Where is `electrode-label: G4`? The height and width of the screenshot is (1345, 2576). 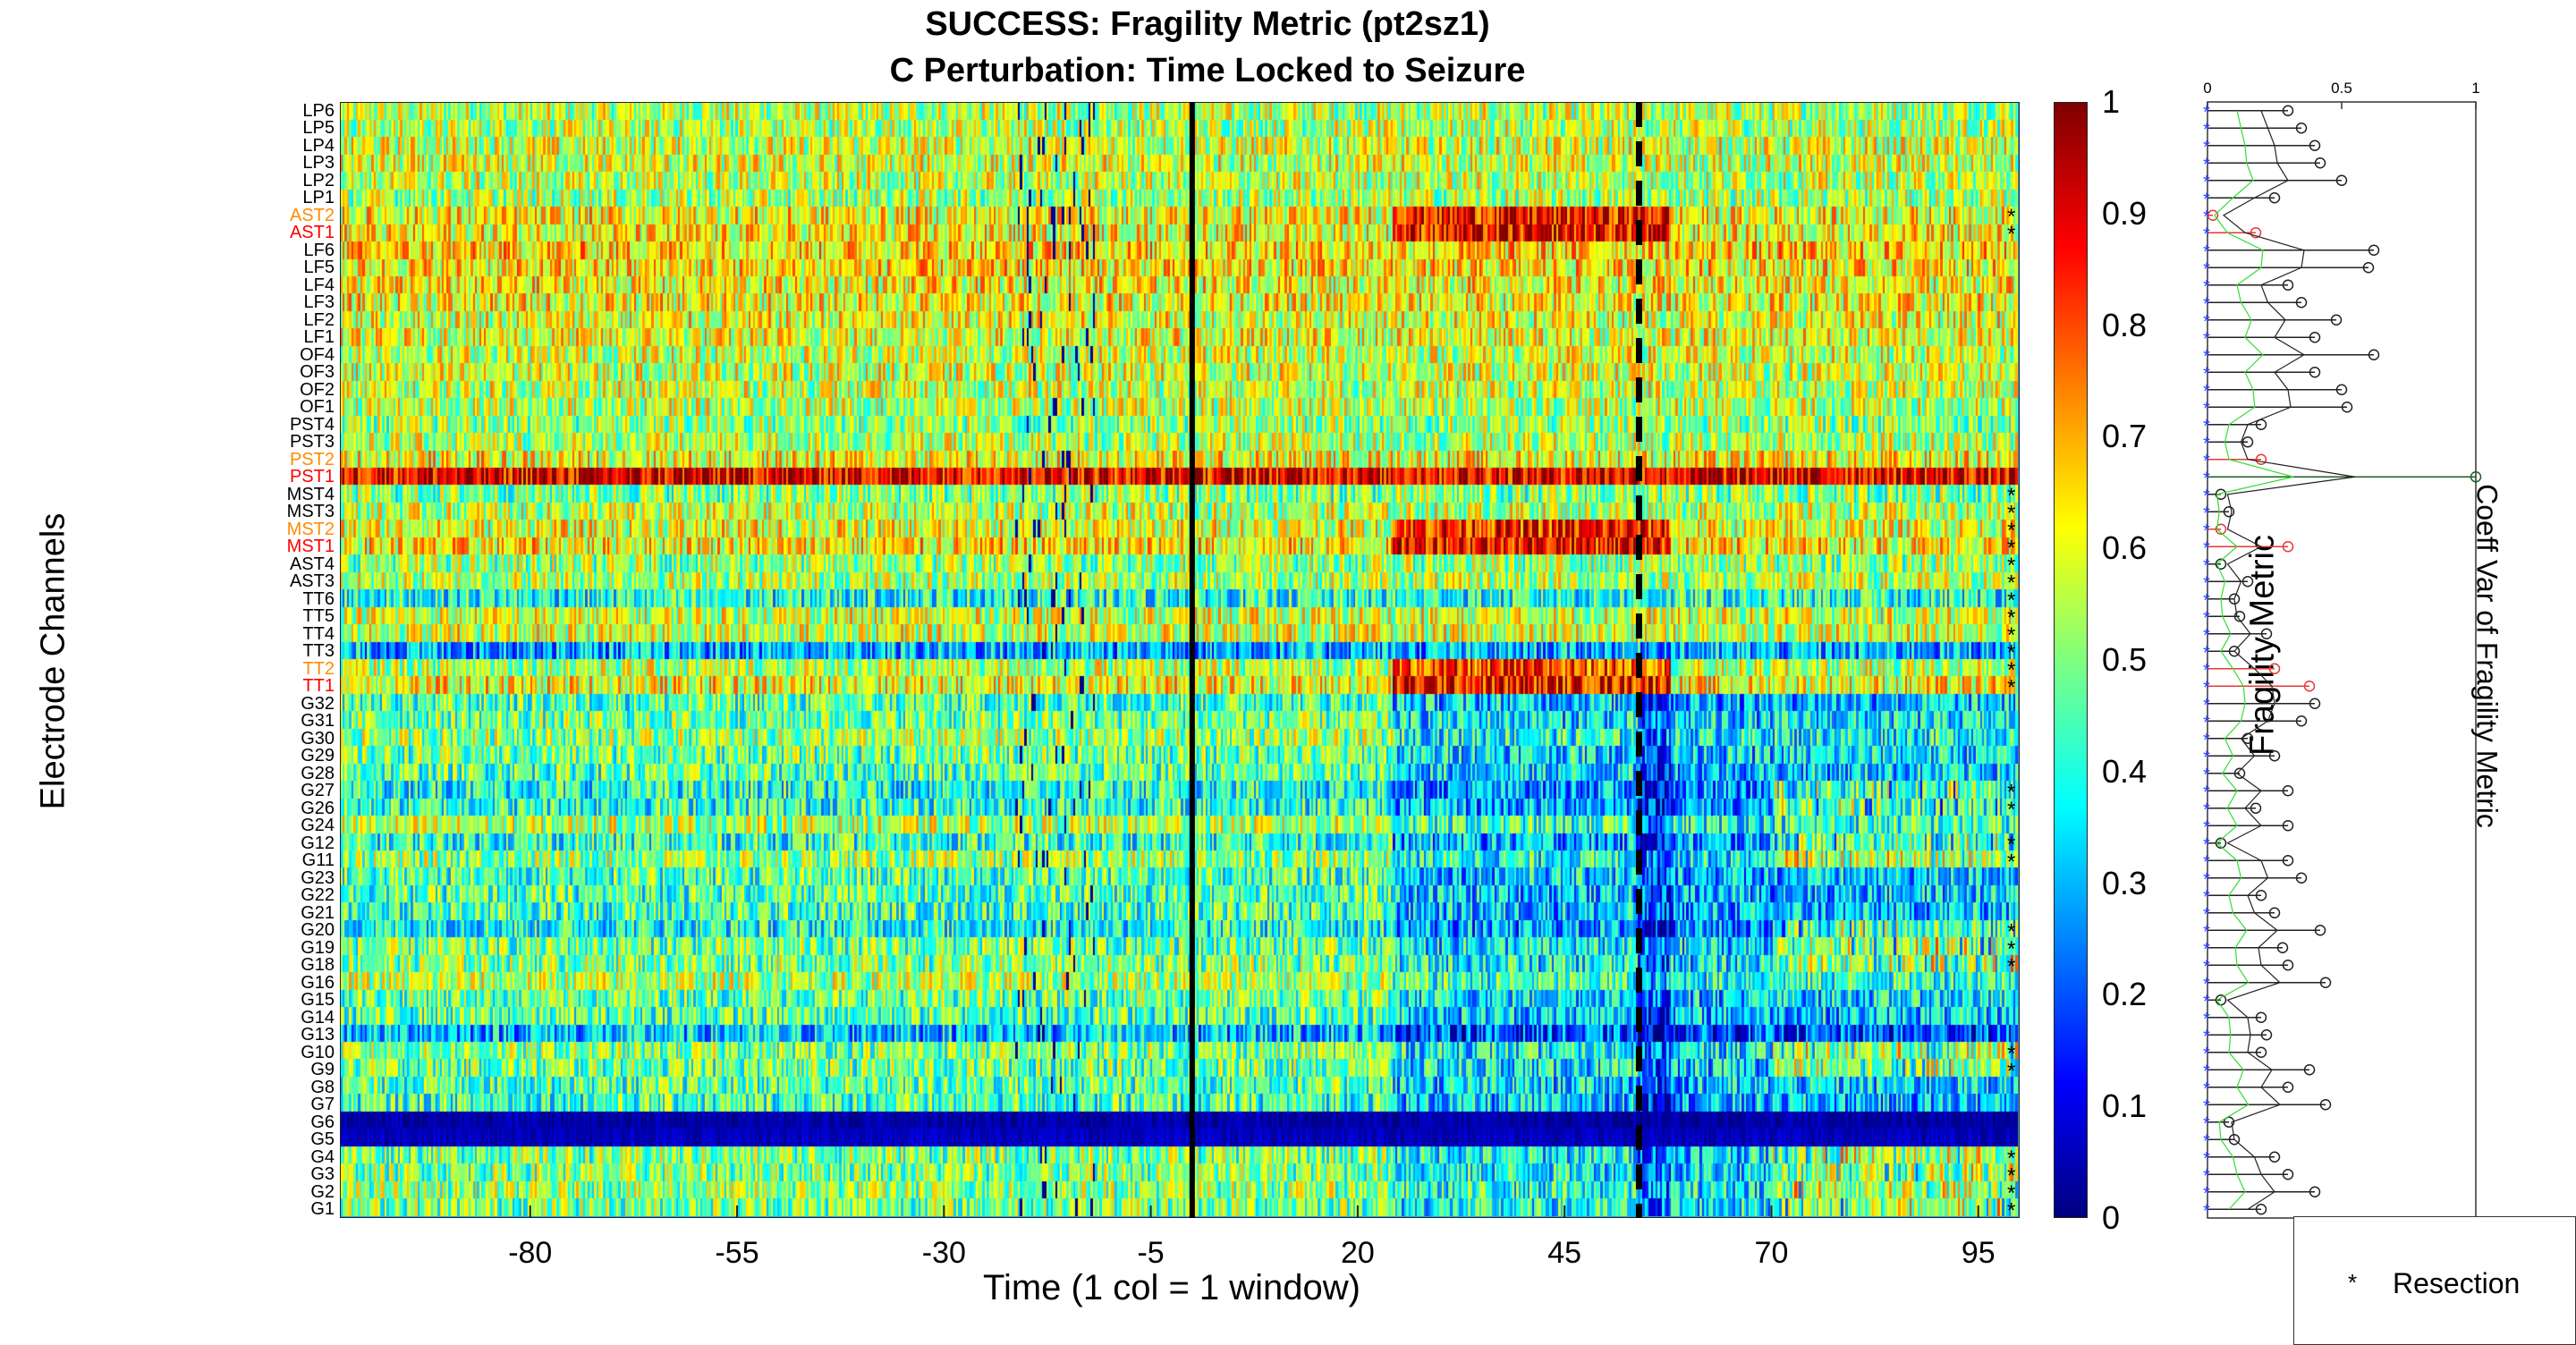 electrode-label: G4 is located at coordinates (322, 1156).